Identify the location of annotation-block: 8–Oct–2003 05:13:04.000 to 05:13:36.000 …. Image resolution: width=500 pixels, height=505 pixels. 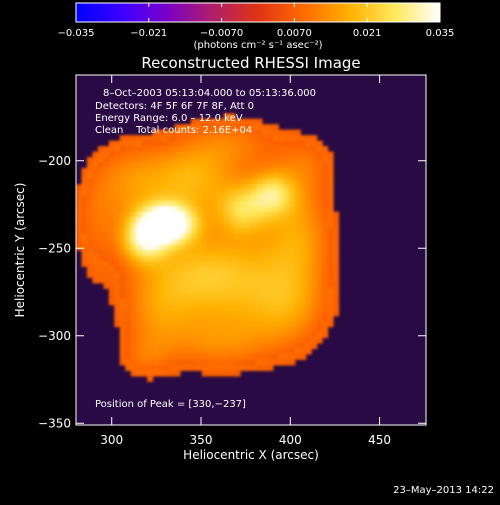
(205, 112).